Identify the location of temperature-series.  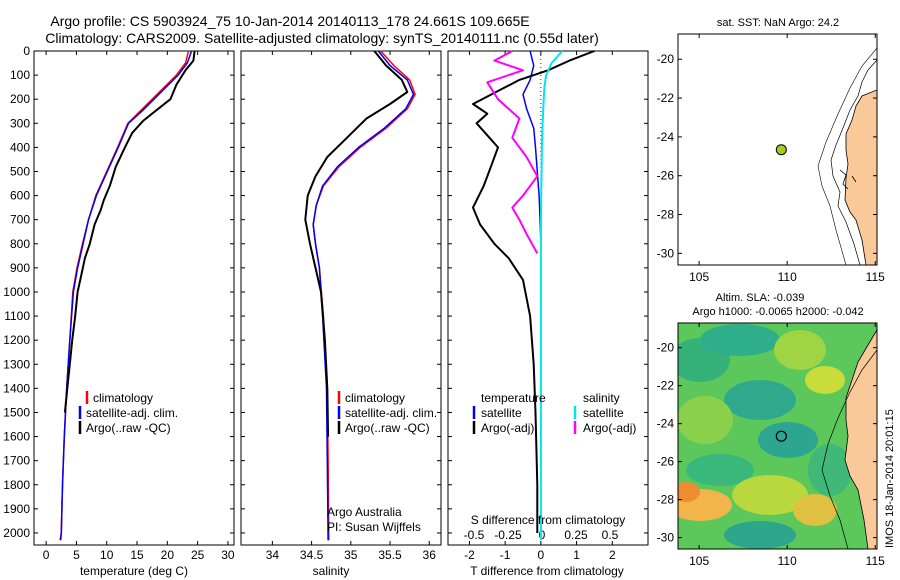
(127, 295).